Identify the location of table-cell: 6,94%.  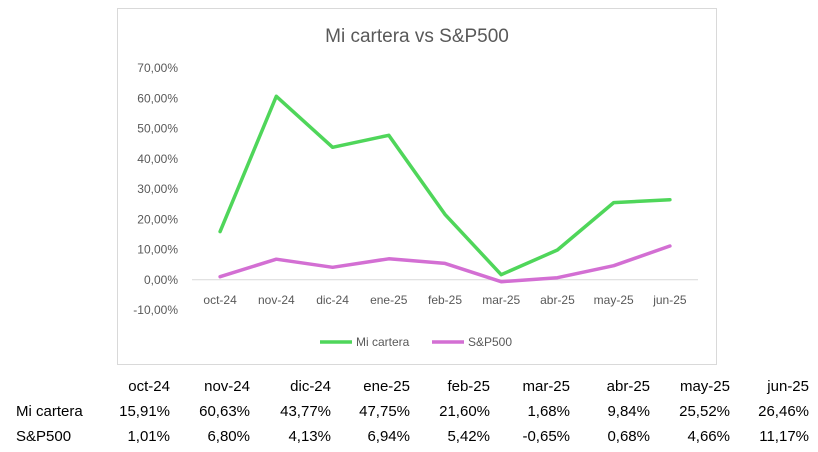
(388, 436).